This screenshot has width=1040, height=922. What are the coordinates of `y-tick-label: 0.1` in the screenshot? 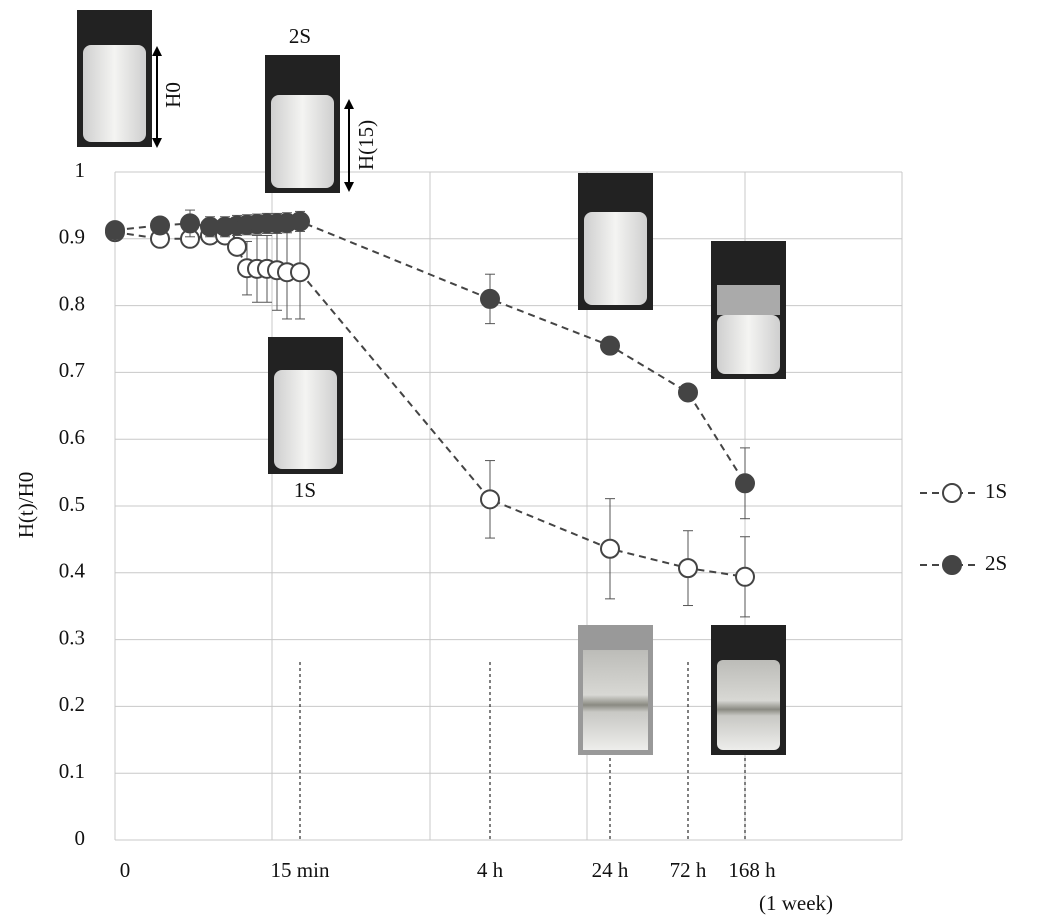 It's located at (72, 771).